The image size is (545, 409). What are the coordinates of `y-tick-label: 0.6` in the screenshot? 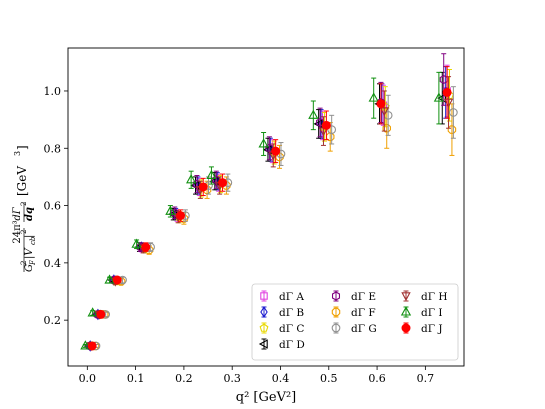 It's located at (53, 206).